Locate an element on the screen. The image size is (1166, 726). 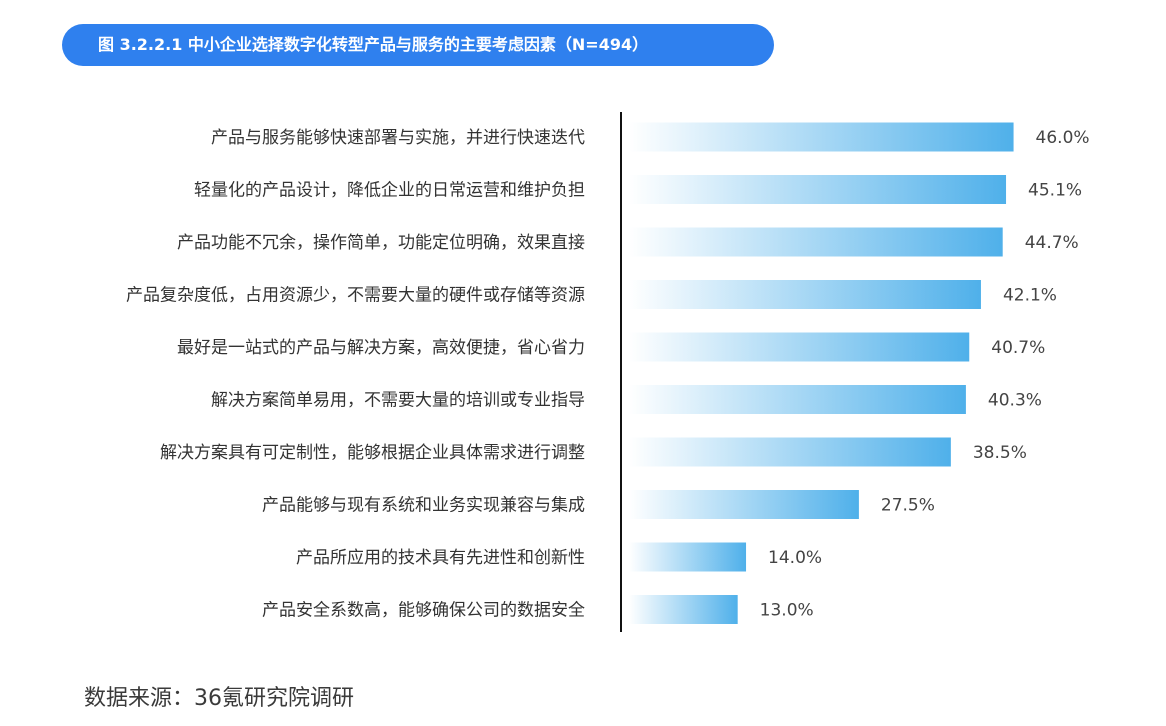
category-label-3: 产品功能不冗余，操作简单，功能定位明确，效果直接 is located at coordinates (381, 243).